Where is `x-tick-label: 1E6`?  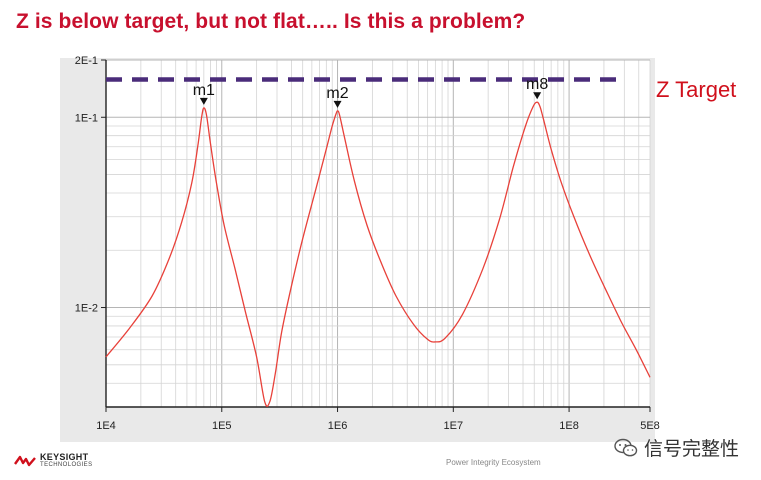 x-tick-label: 1E6 is located at coordinates (338, 426).